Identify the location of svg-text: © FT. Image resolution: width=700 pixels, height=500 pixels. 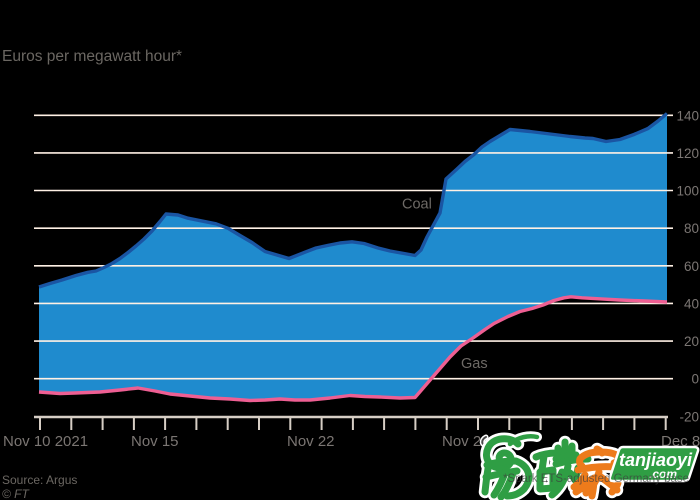
(16, 493).